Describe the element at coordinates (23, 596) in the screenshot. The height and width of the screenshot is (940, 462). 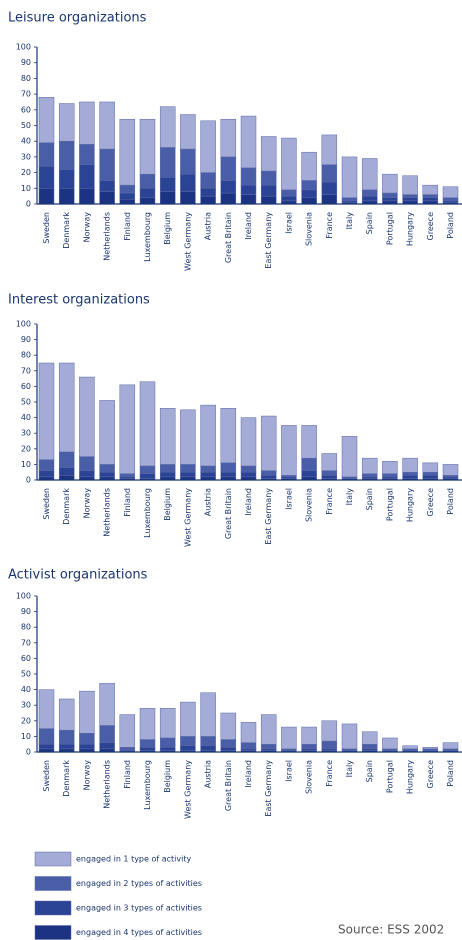
I see `y-tick-label: 100` at that location.